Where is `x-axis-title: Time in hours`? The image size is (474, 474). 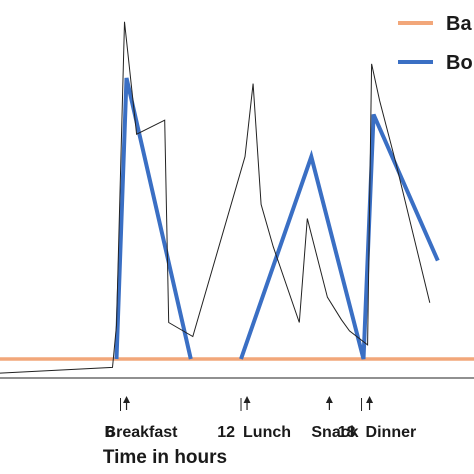 x-axis-title: Time in hours is located at coordinates (165, 457).